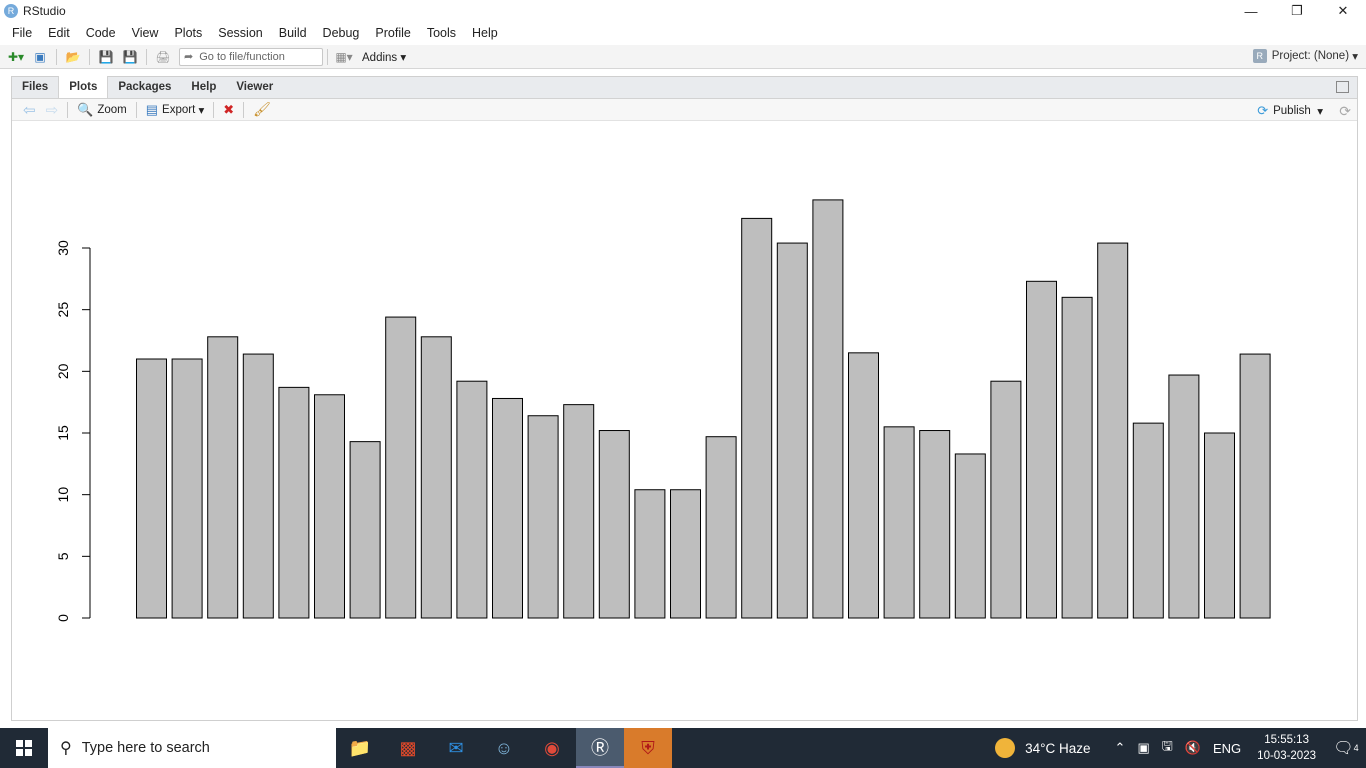  Describe the element at coordinates (1005, 748) in the screenshot. I see `haze-sun-icon` at that location.